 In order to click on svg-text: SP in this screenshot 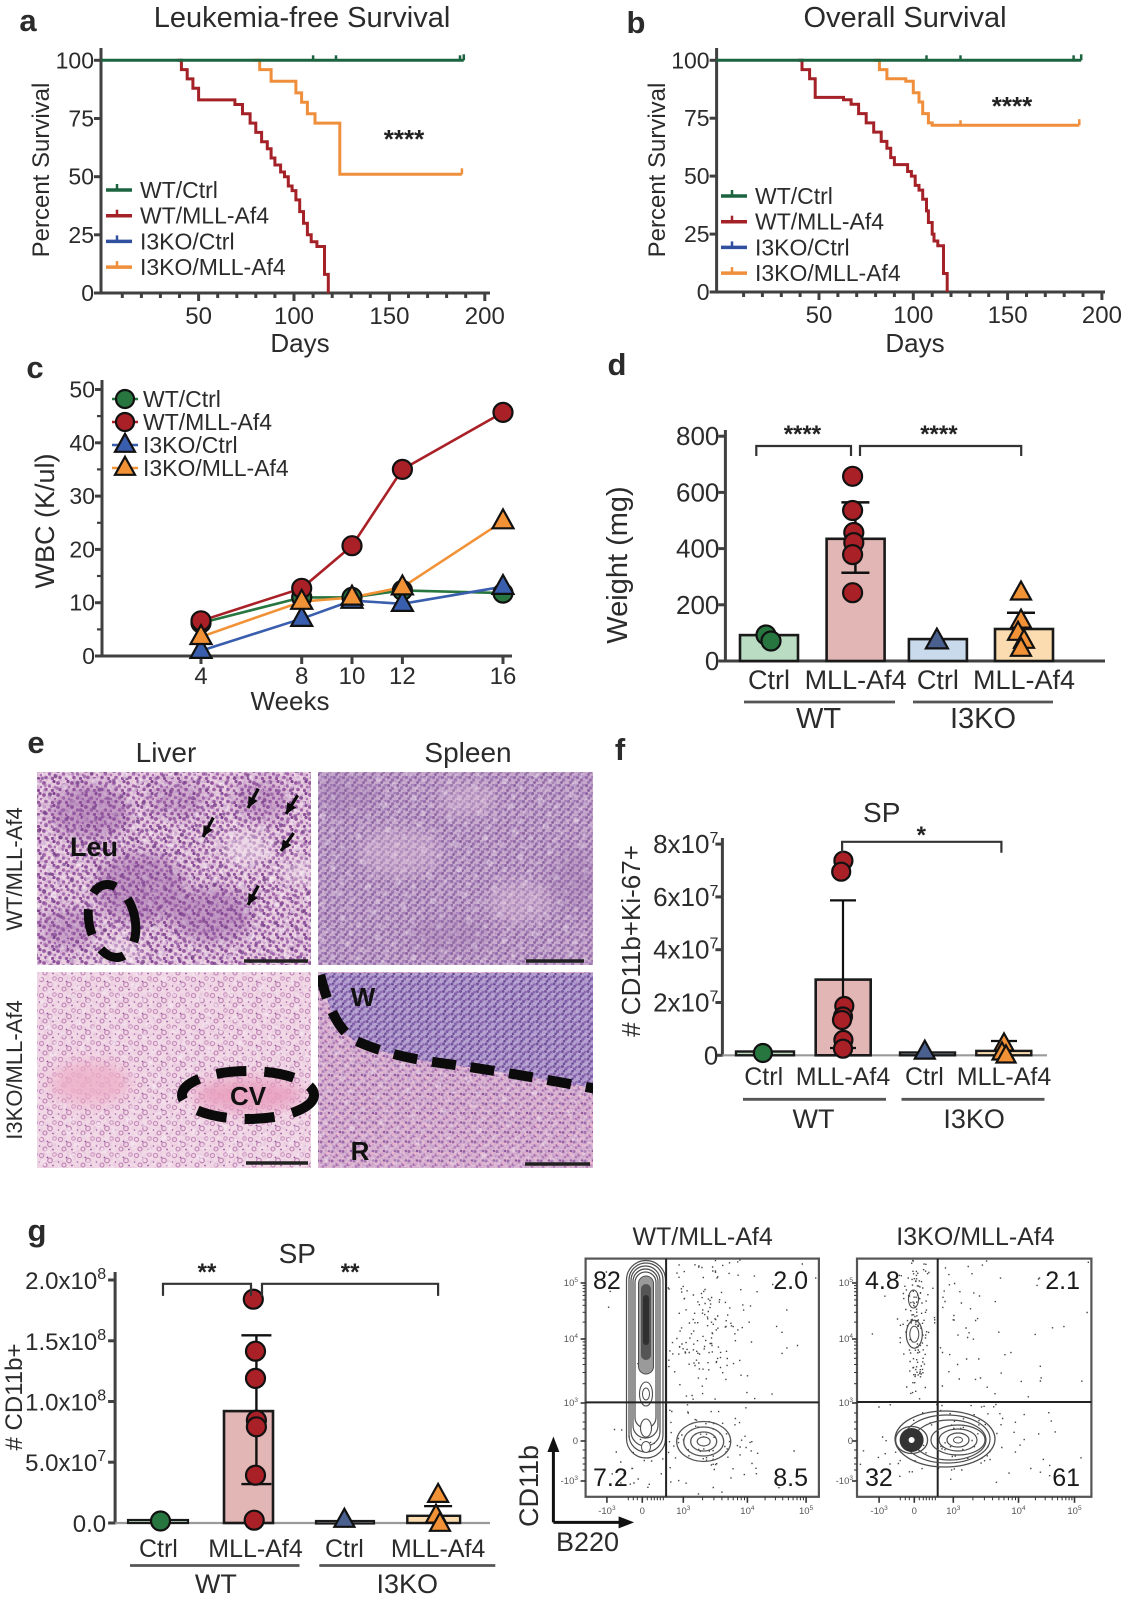, I will do `click(881, 812)`.